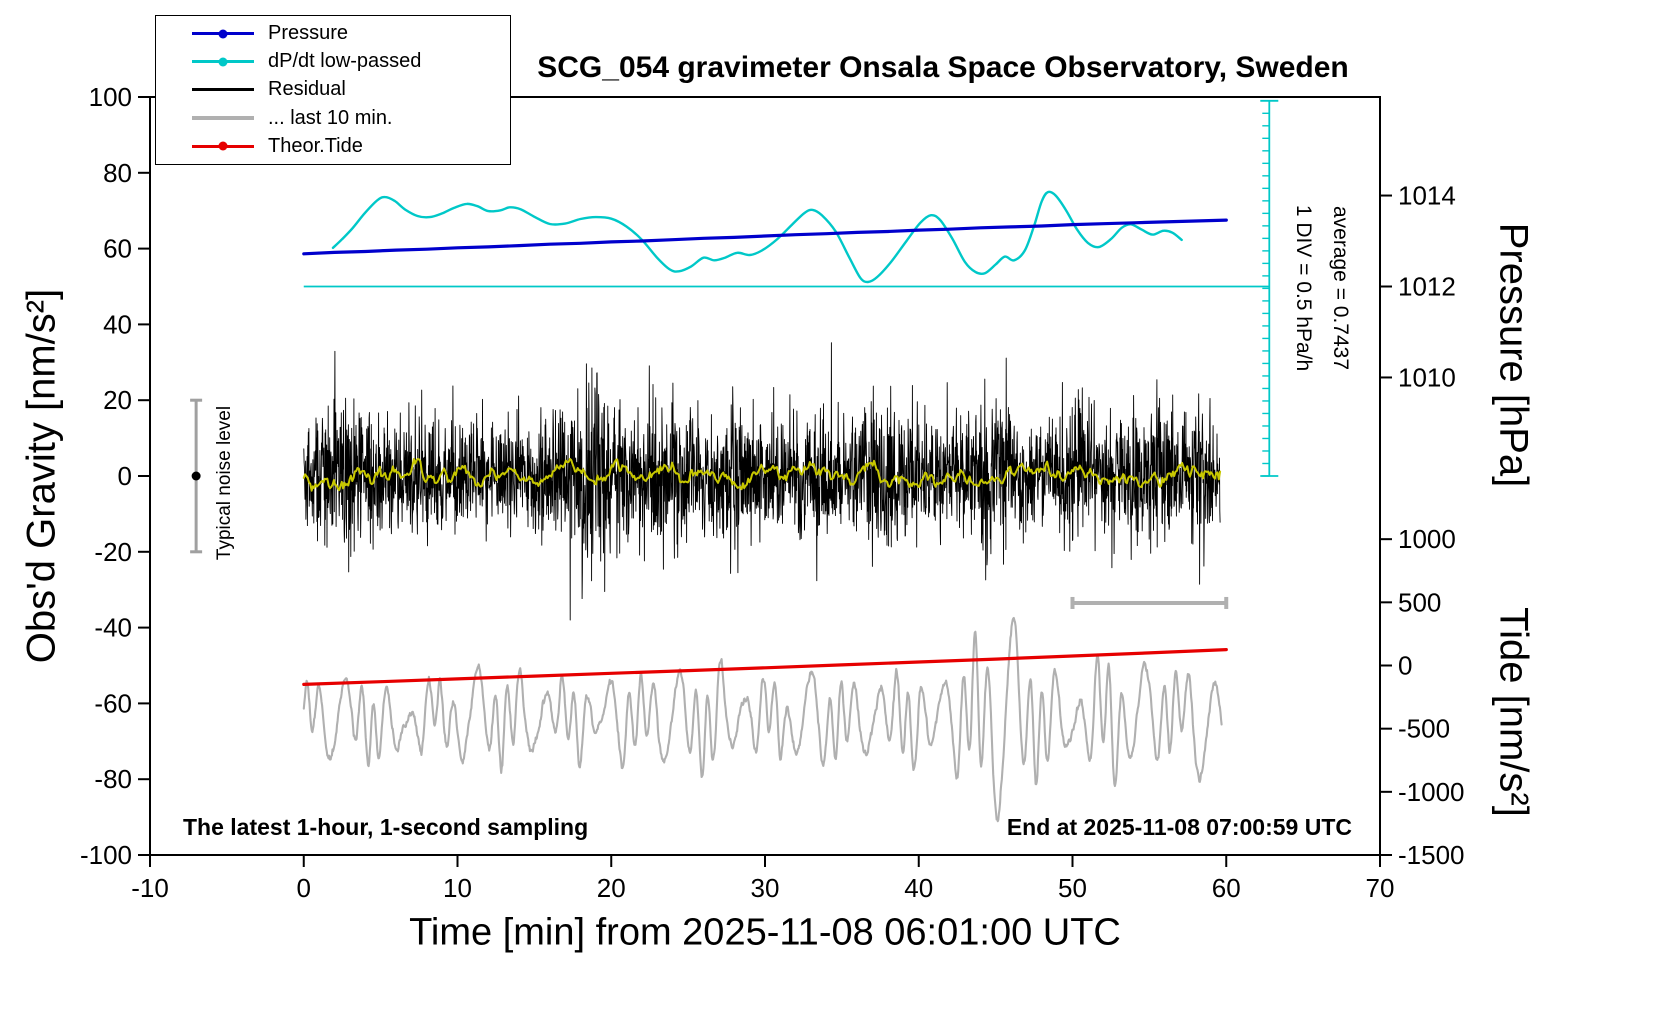 The height and width of the screenshot is (1020, 1660). What do you see at coordinates (1226, 888) in the screenshot?
I see `x-tick-label: 60` at bounding box center [1226, 888].